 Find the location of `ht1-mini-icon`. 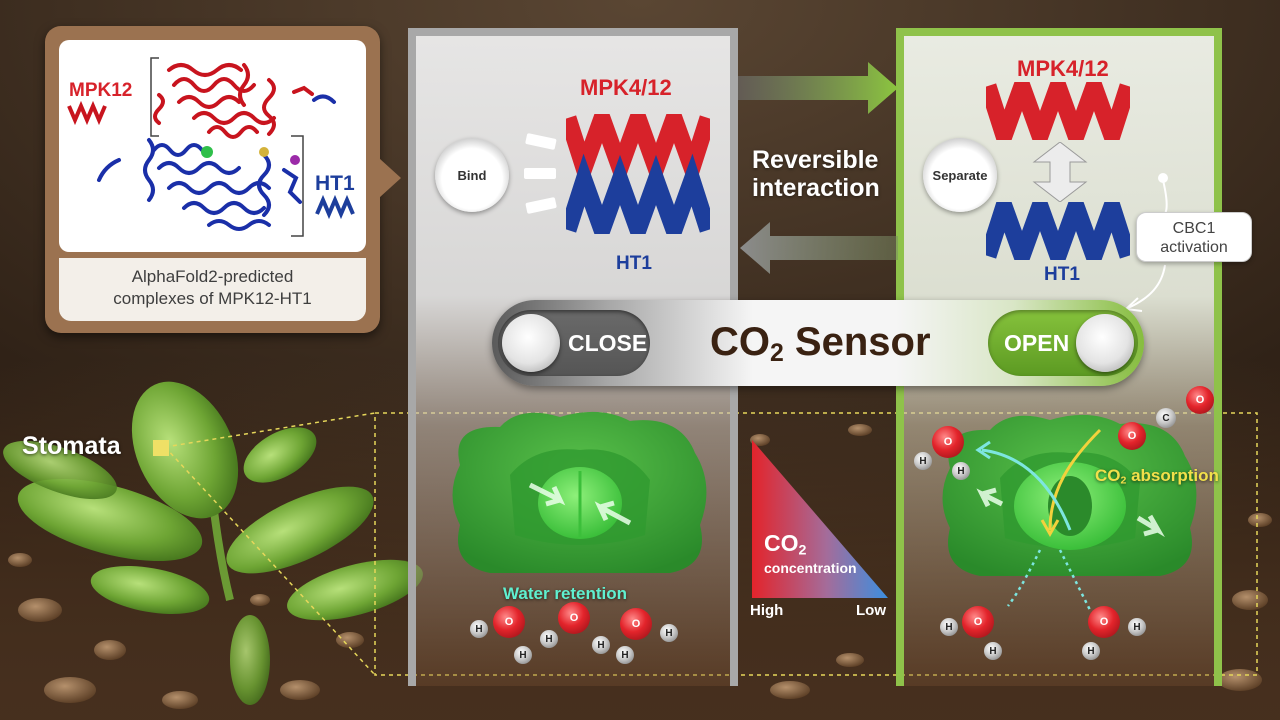

ht1-mini-icon is located at coordinates (335, 207).